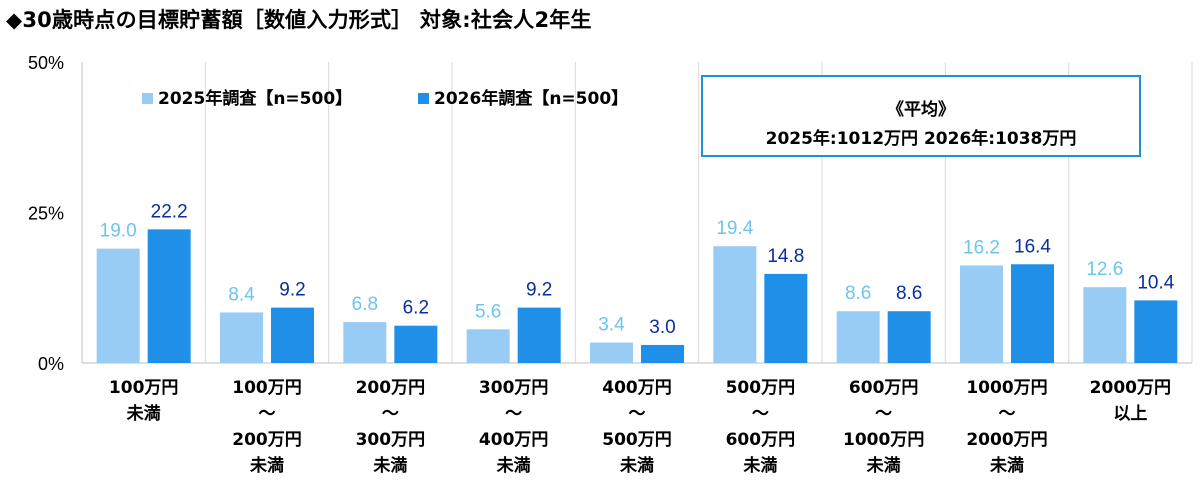  I want to click on data-label-2026: 16.4, so click(1032, 246).